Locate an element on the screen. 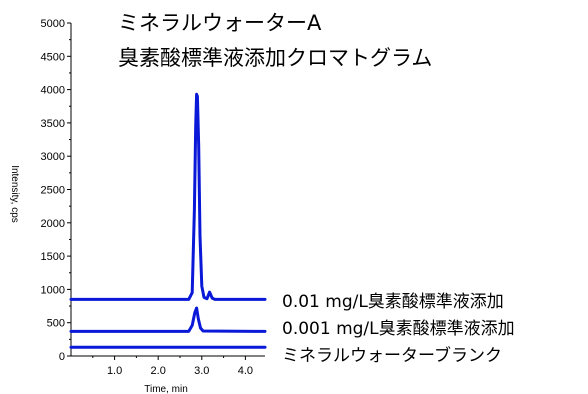  x-tick-label: 1.0 is located at coordinates (114, 371).